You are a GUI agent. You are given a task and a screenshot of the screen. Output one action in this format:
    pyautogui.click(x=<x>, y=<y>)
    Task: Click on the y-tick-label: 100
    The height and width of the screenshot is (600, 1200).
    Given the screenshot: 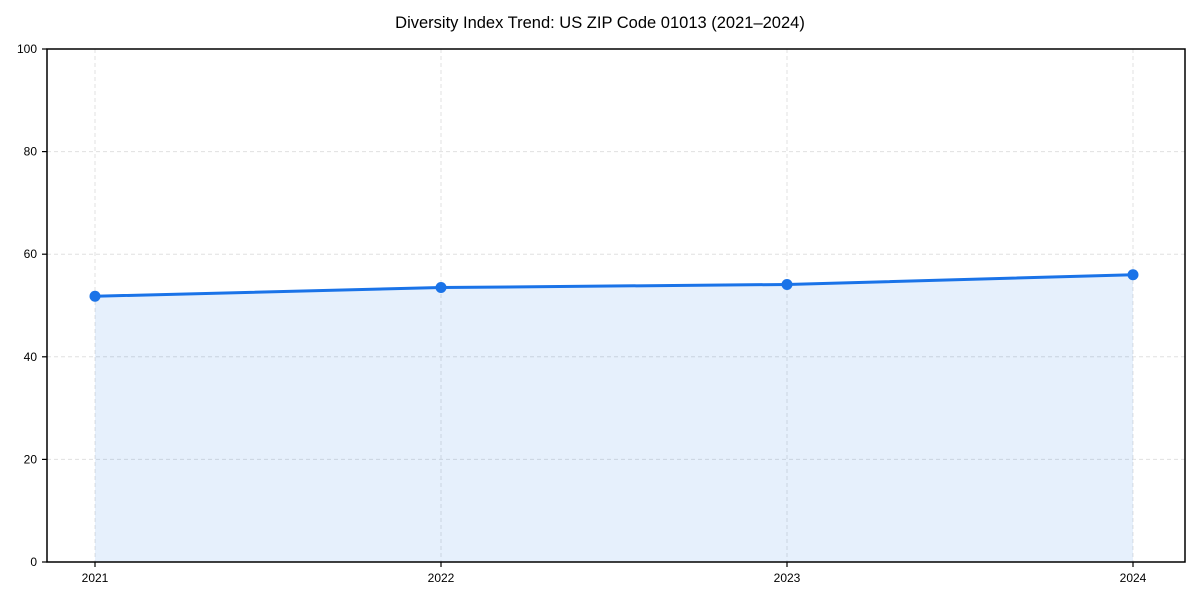 What is the action you would take?
    pyautogui.click(x=27, y=49)
    